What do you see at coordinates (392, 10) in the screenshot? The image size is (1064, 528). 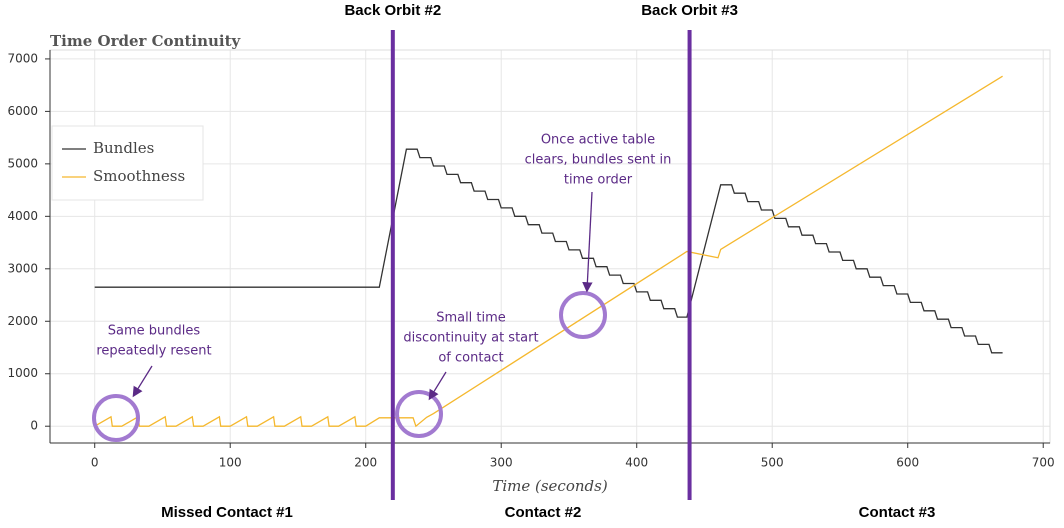 I see `back-orbit-label: Back Orbit #2` at bounding box center [392, 10].